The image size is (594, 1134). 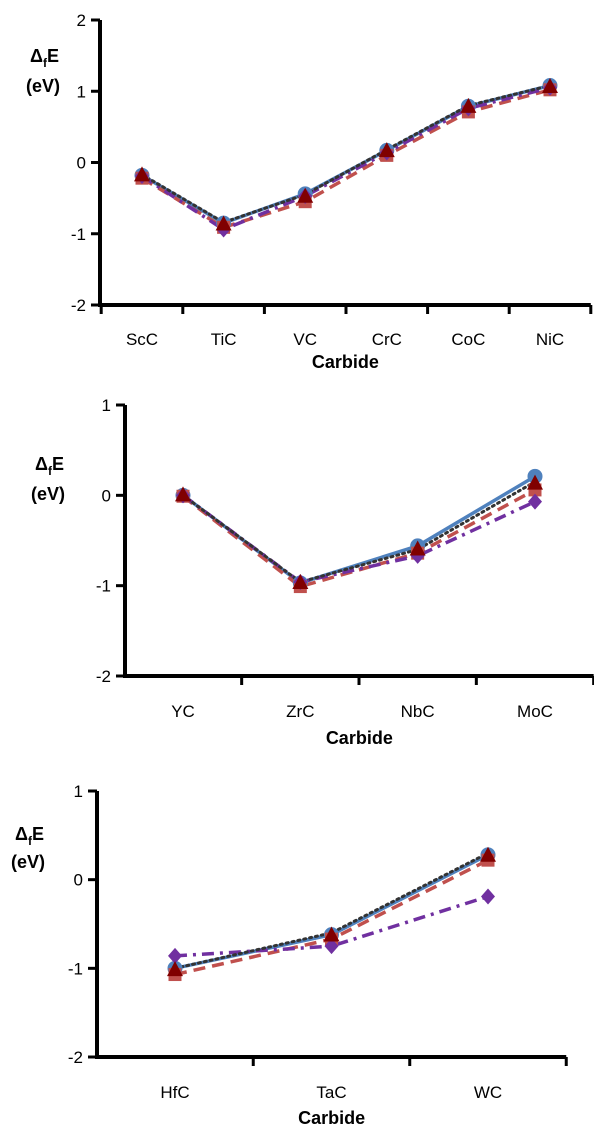 I want to click on x-tick-label: YC, so click(x=183, y=711).